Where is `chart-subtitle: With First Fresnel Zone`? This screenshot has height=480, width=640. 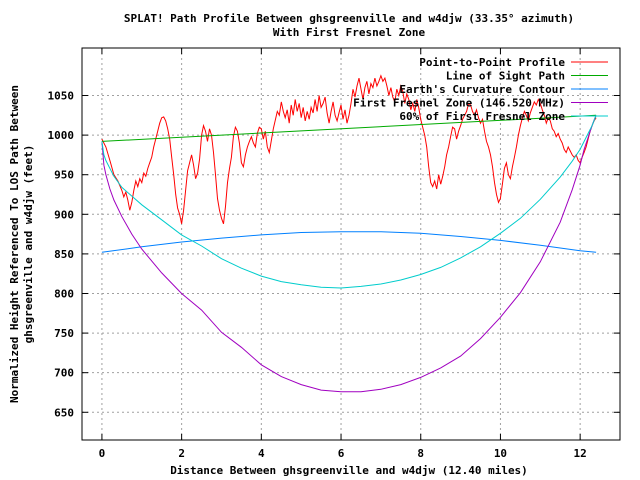
chart-subtitle: With First Fresnel Zone is located at coordinates (349, 32).